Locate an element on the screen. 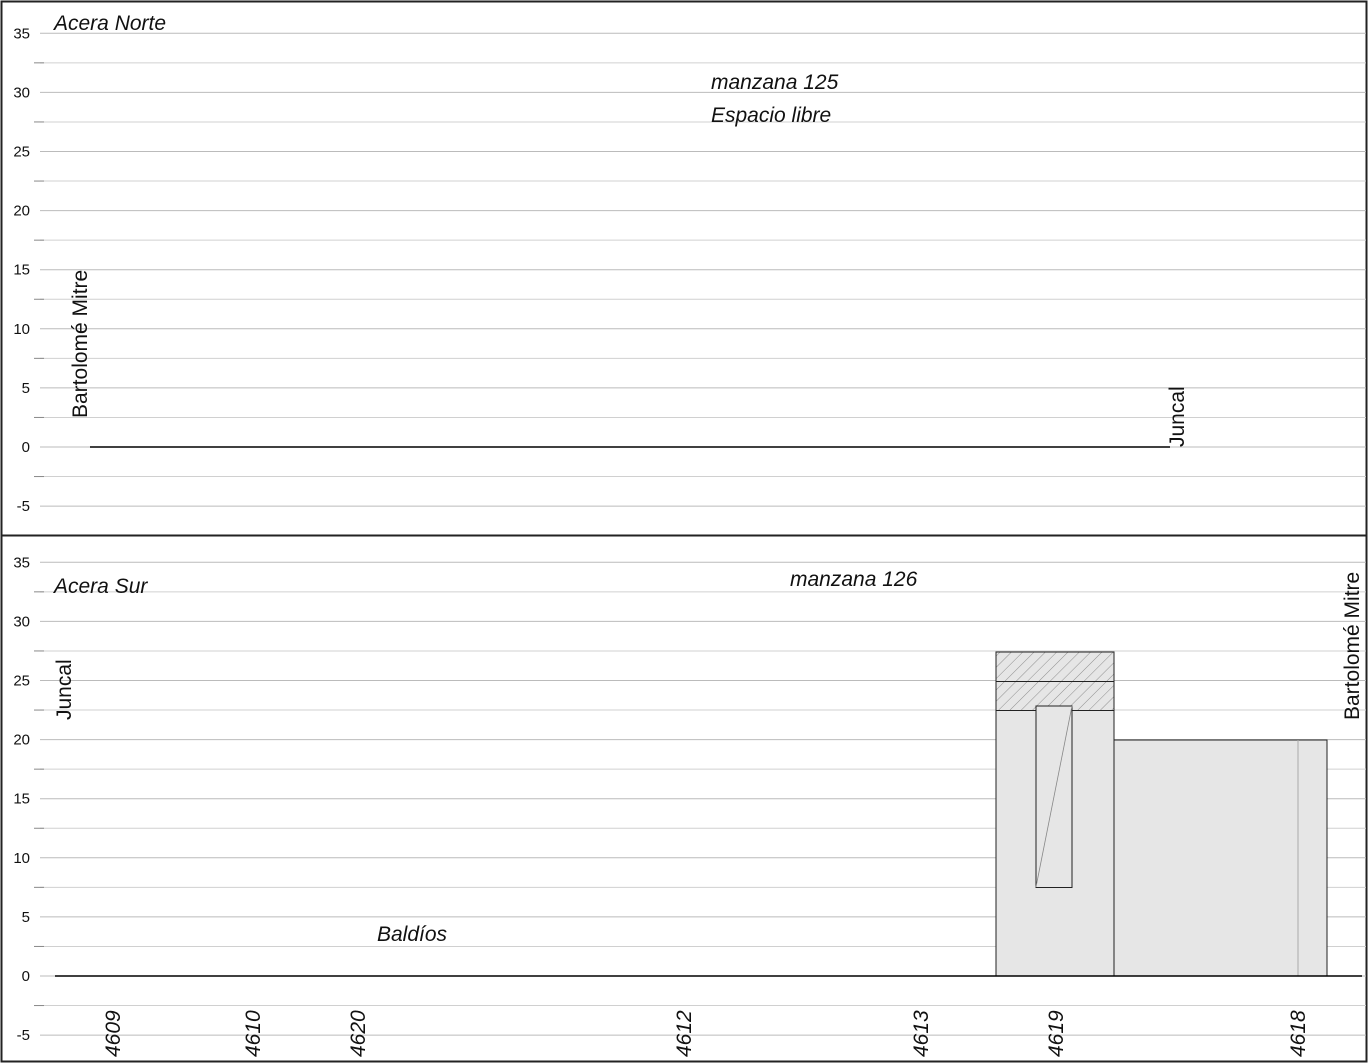  block-label: manzana 125 is located at coordinates (775, 82).